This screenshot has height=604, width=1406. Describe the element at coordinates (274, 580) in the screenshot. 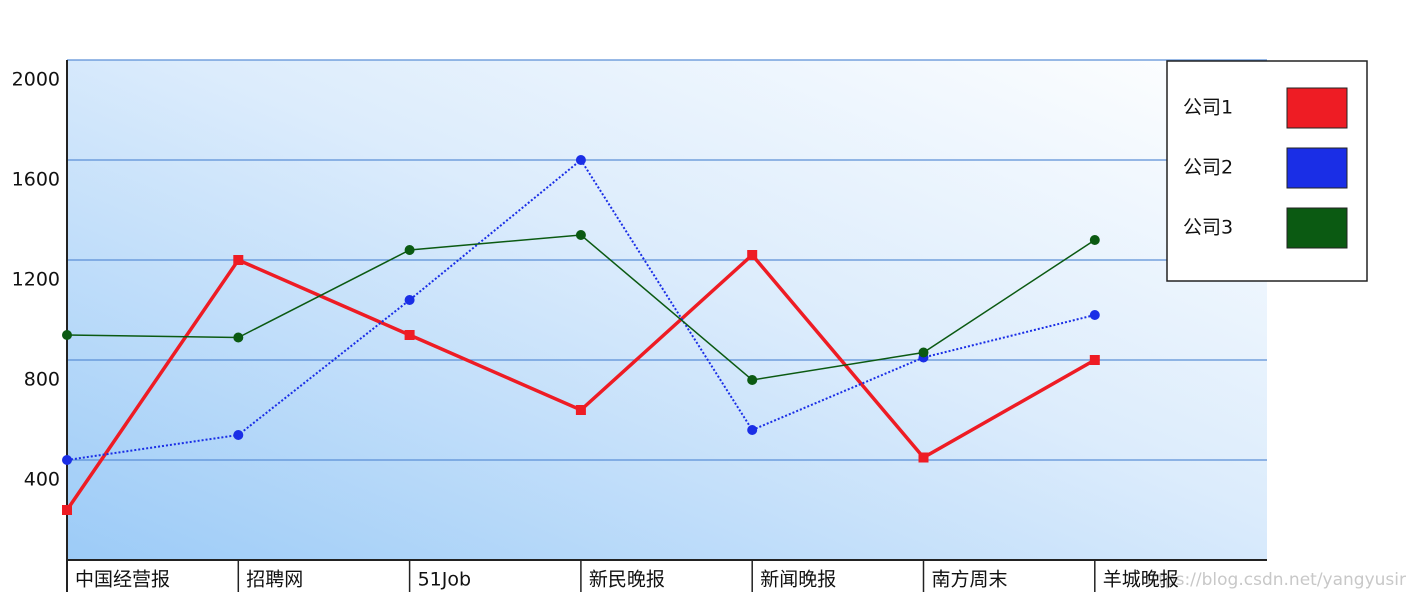

I see `x-tick-label: 招聘网` at that location.